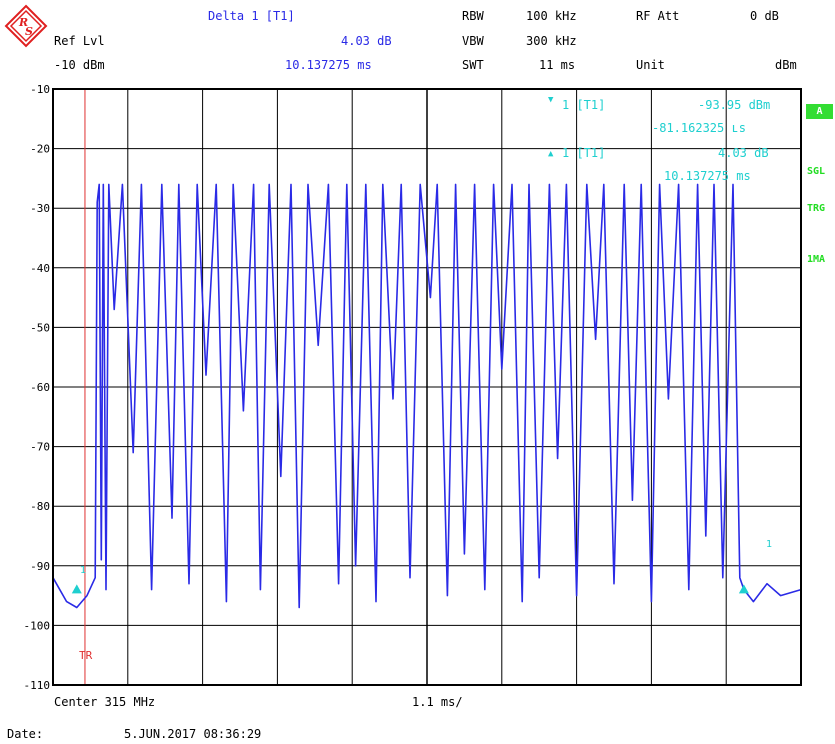  I want to click on y-tick-label: -70, so click(40, 447).